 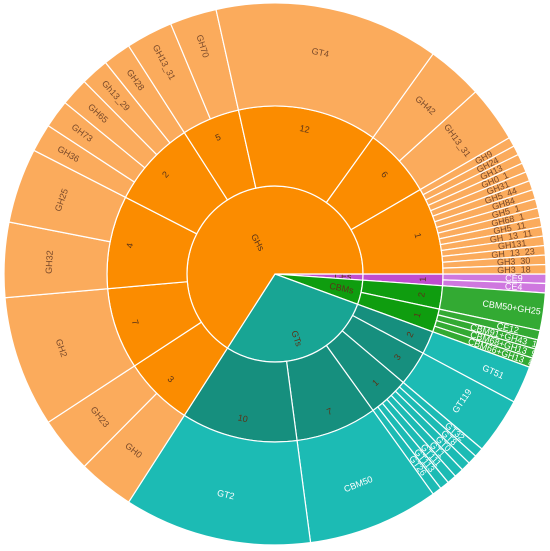 What do you see at coordinates (49, 262) in the screenshot?
I see `leaf-label-gh32: GH32` at bounding box center [49, 262].